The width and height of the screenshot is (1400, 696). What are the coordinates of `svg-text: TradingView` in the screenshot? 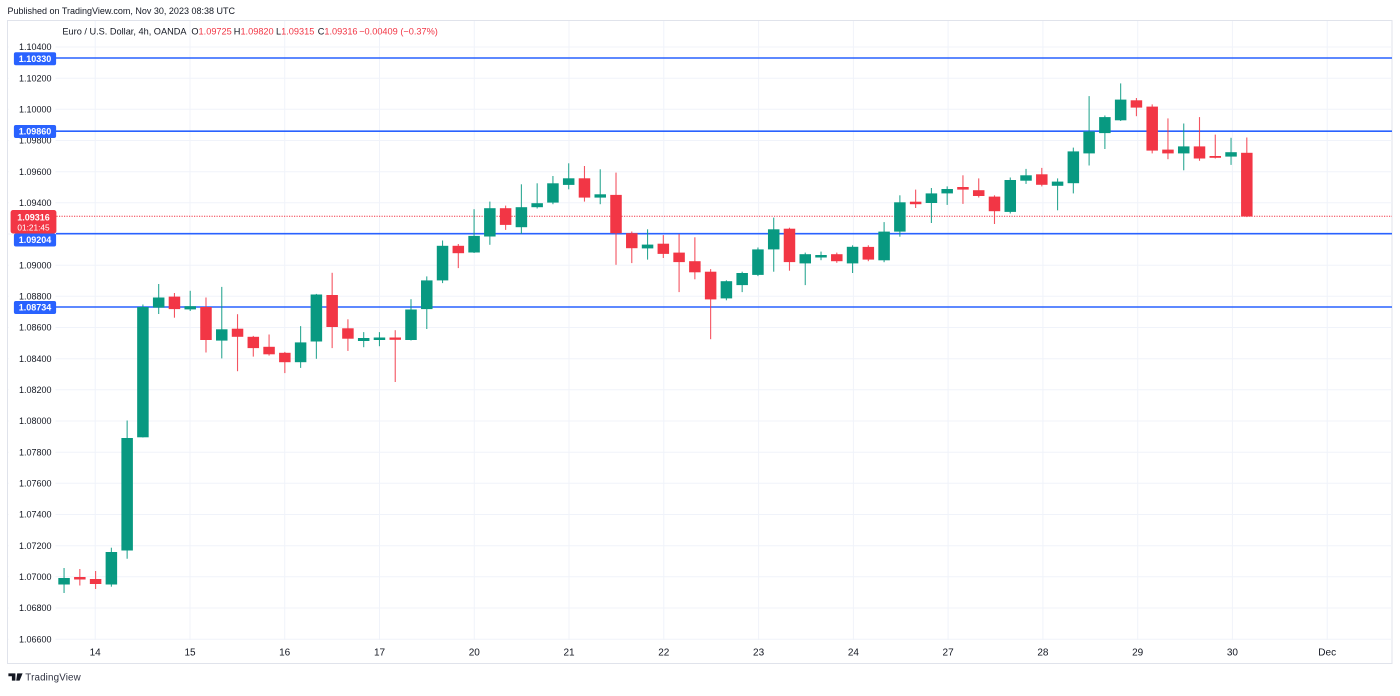 It's located at (53, 678).